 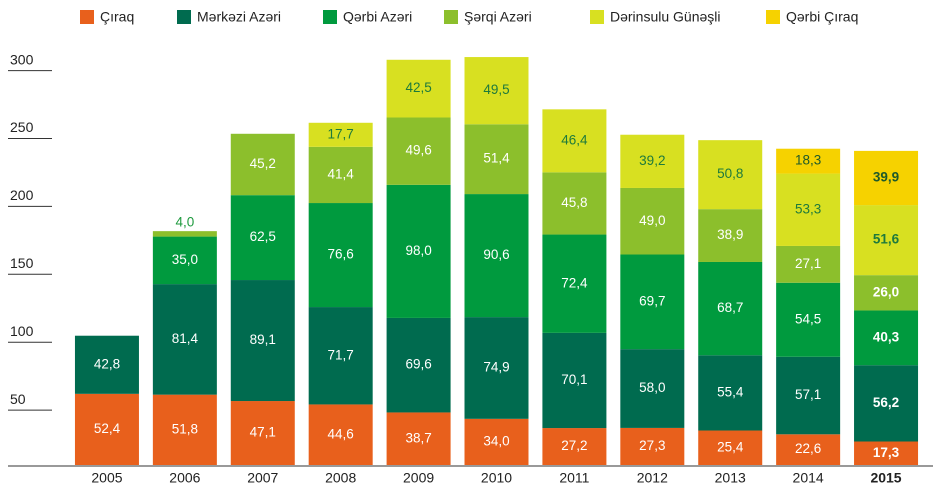 What do you see at coordinates (185, 428) in the screenshot?
I see `value-label: 51,8` at bounding box center [185, 428].